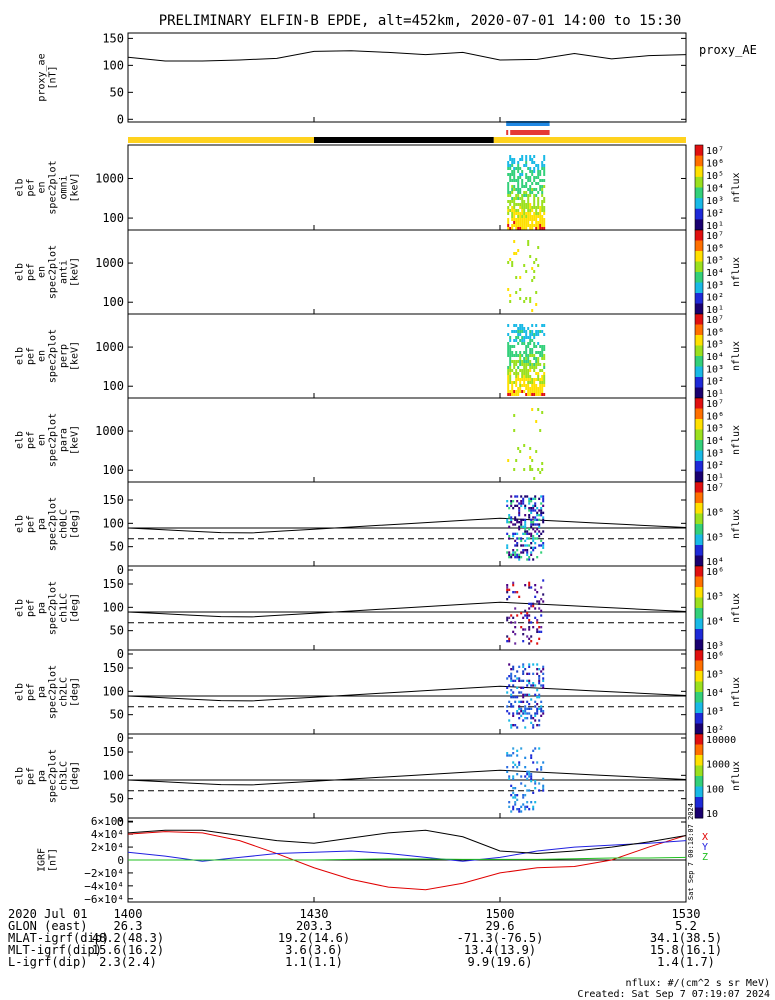 The height and width of the screenshot is (1000, 775). Describe the element at coordinates (120, 119) in the screenshot. I see `y-tick-label: 0` at that location.